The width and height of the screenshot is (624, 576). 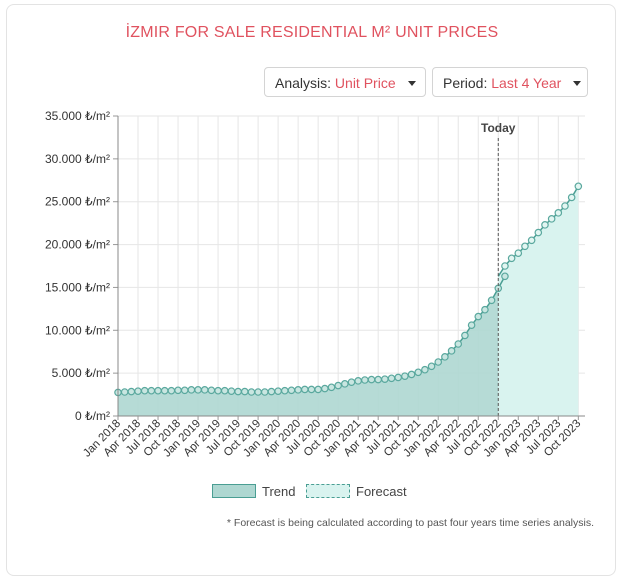 I want to click on y-tick-label: 5.000 ₺/m², so click(x=81, y=373).